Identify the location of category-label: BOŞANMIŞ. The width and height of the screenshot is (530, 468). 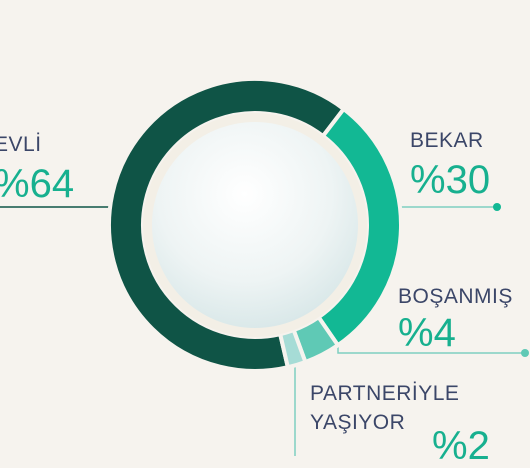
(455, 296).